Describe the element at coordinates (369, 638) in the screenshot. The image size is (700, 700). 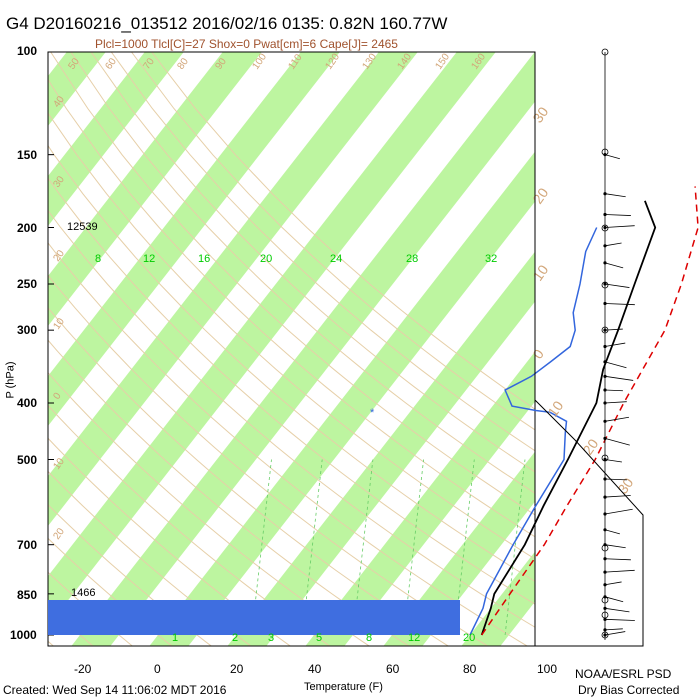
I see `mixing-ratio-bottom-label: 8` at that location.